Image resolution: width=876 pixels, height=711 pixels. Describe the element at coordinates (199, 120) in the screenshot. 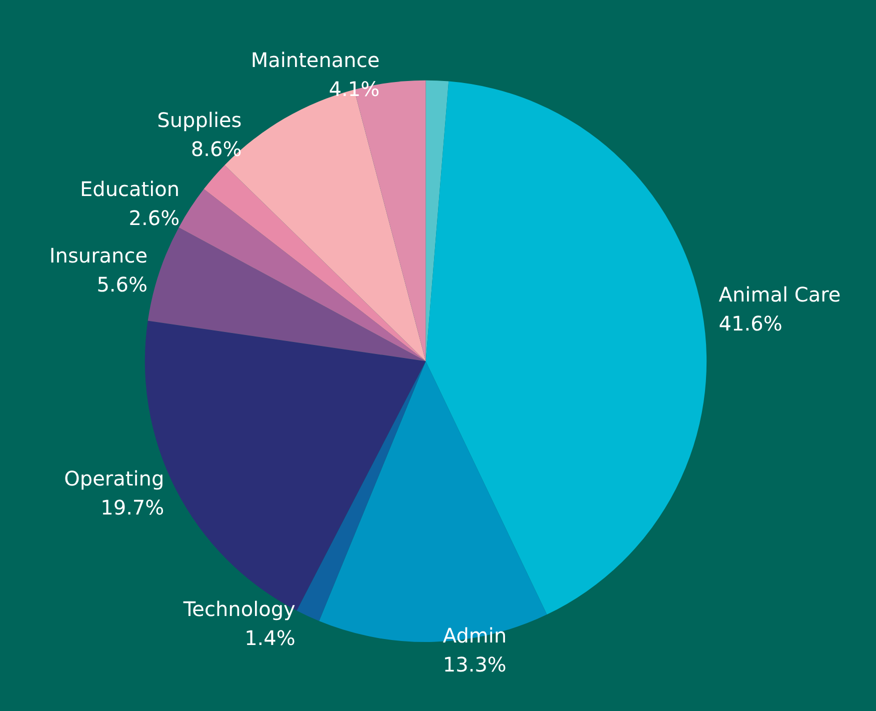

I see `slice-label: Supplies` at that location.